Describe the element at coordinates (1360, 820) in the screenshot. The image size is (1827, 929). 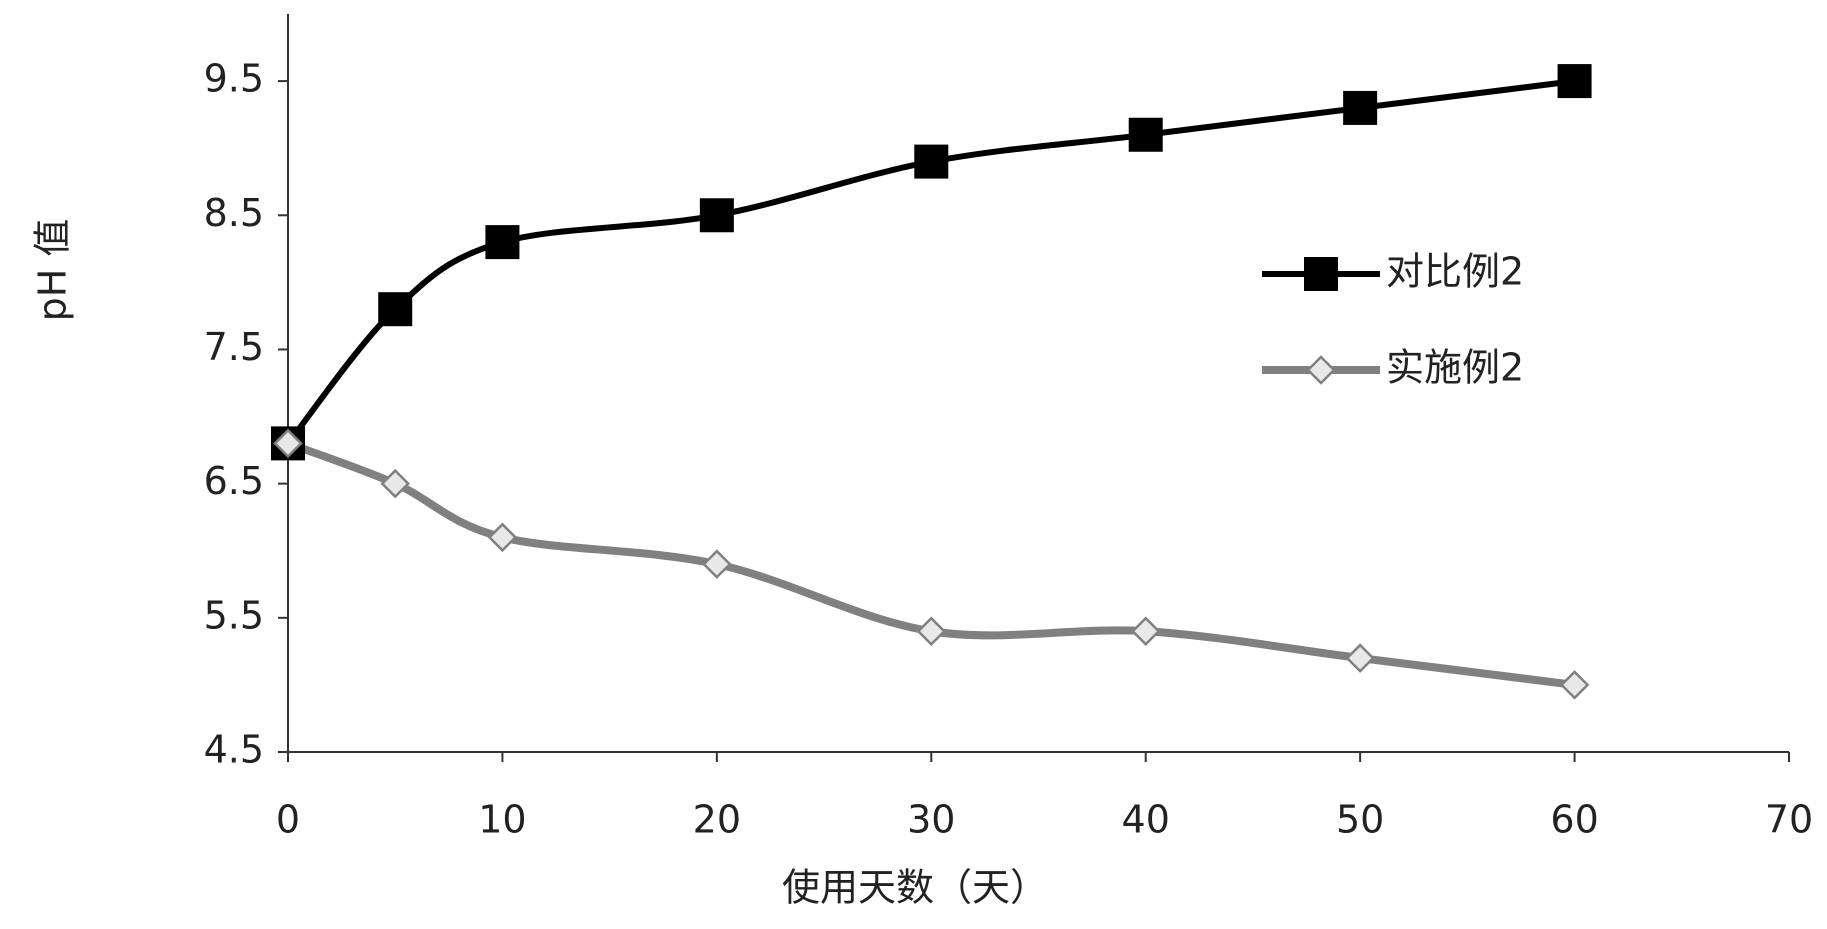
I see `x-tick-label: 50` at that location.